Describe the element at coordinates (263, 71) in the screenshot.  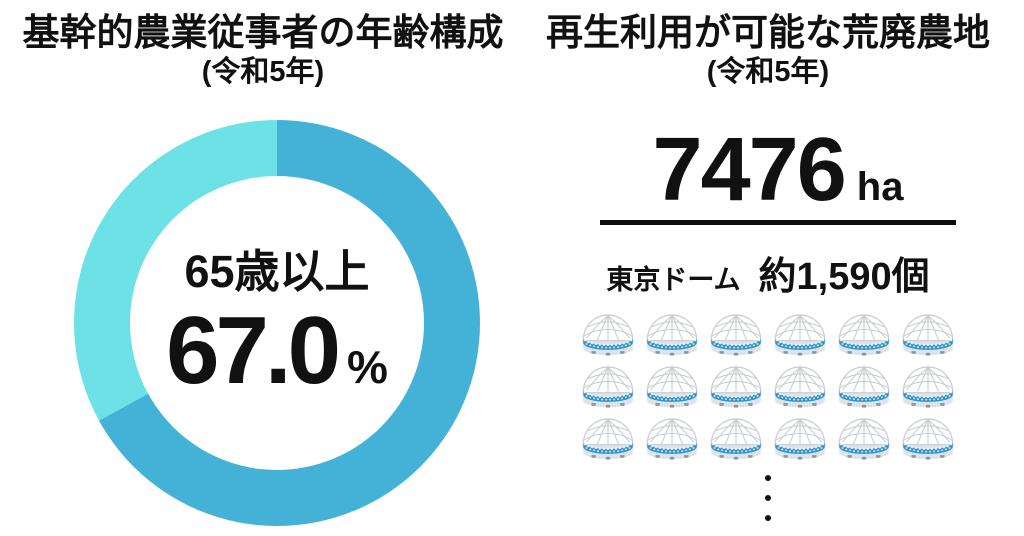
I see `left-chart-subtitle: (令和5年)` at that location.